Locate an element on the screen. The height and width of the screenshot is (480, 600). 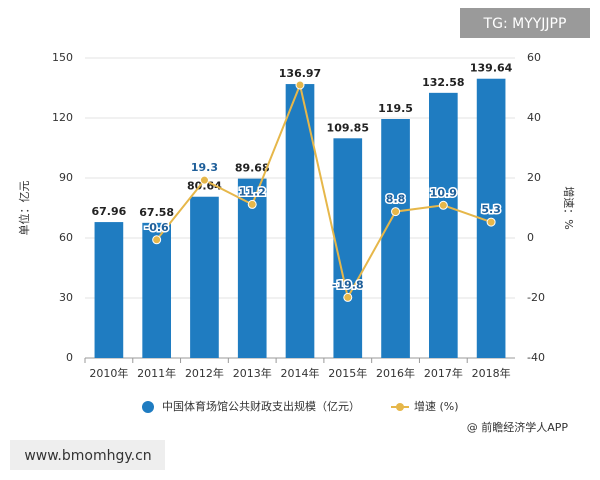
growth-value-label: 8.8 is located at coordinates (396, 199).